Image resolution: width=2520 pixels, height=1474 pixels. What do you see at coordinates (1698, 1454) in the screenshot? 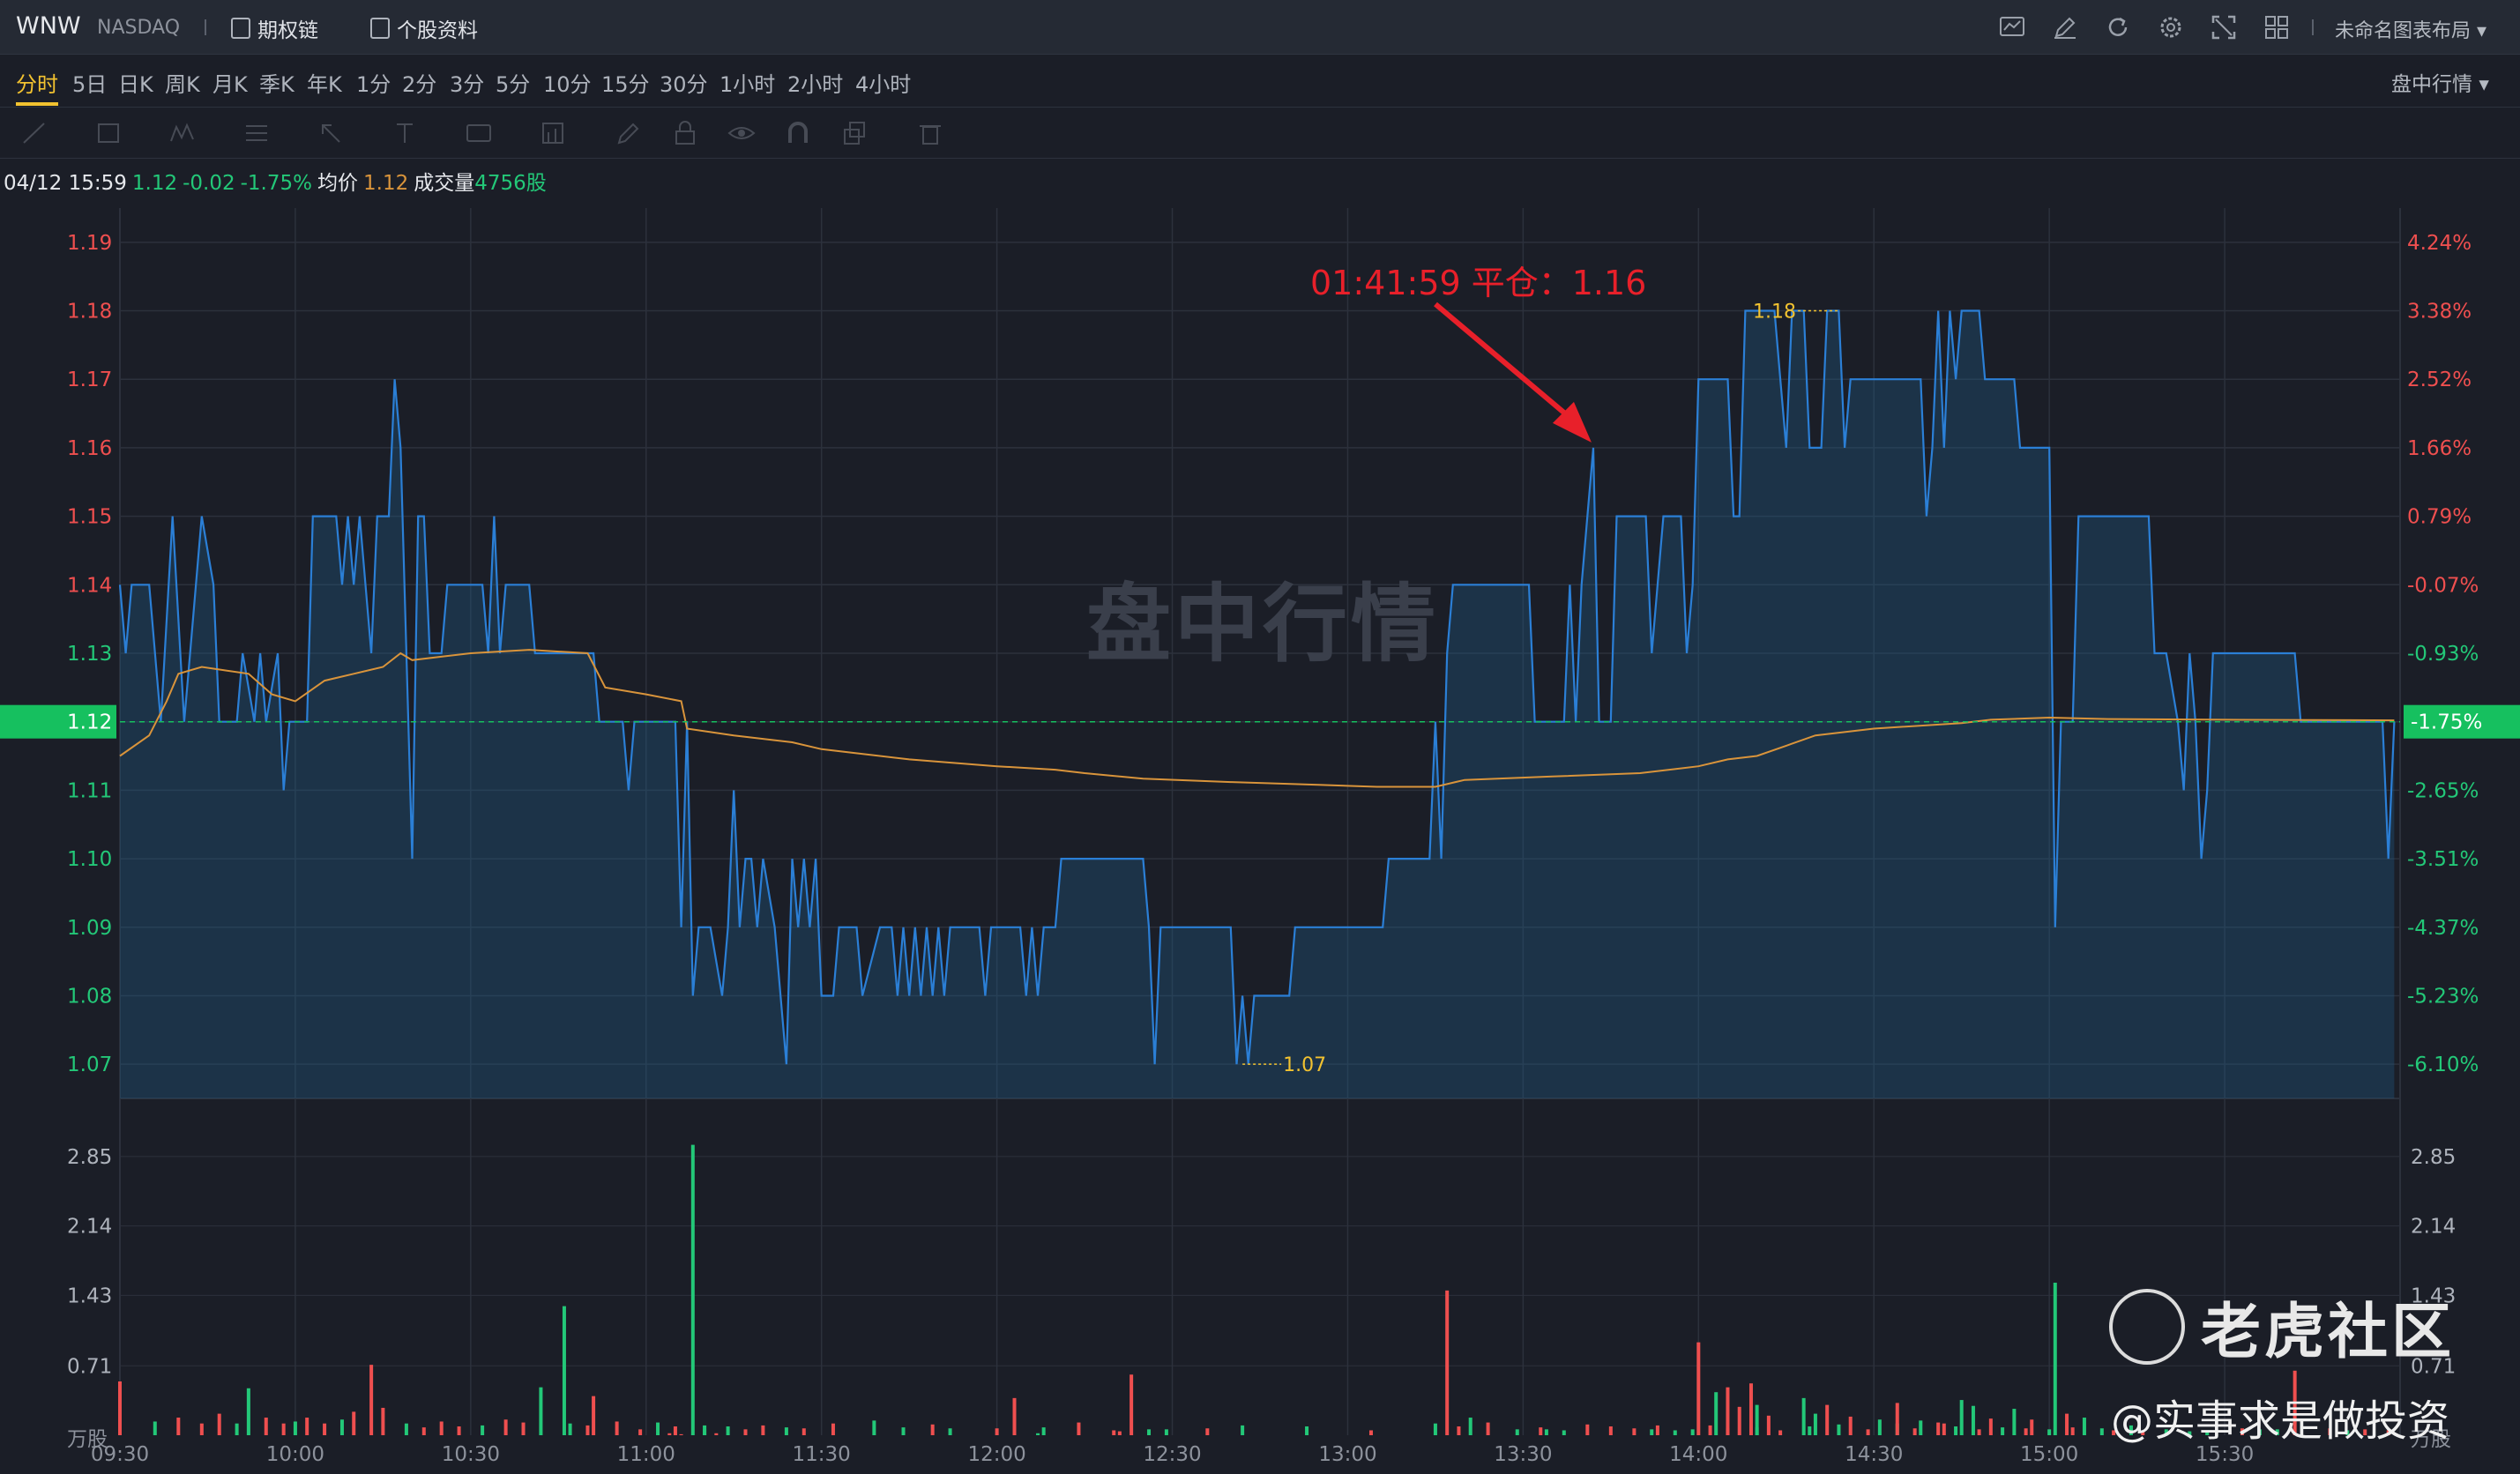
I see `time-axis-label: 14:00` at bounding box center [1698, 1454].